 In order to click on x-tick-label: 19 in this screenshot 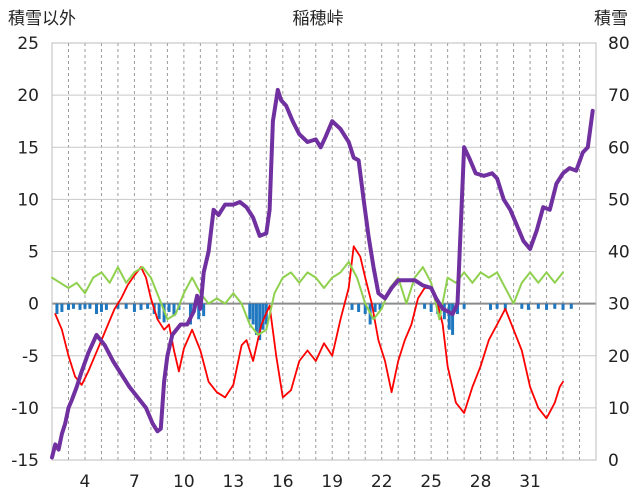, I will do `click(332, 482)`.